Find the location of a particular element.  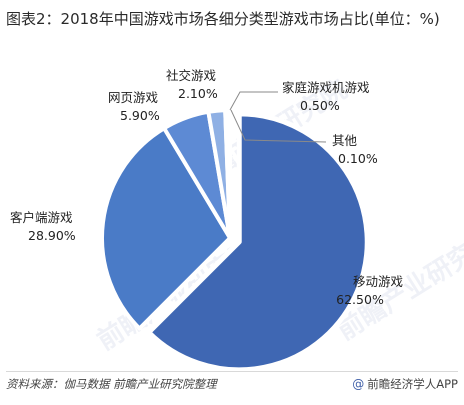

slice-value-label: 2.10% is located at coordinates (198, 93).